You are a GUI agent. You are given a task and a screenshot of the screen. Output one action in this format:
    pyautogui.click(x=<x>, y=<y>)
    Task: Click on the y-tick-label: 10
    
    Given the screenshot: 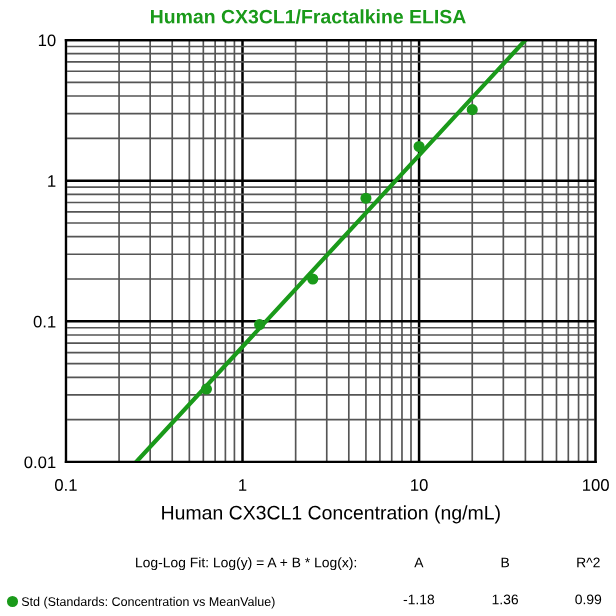 What is the action you would take?
    pyautogui.click(x=47, y=40)
    